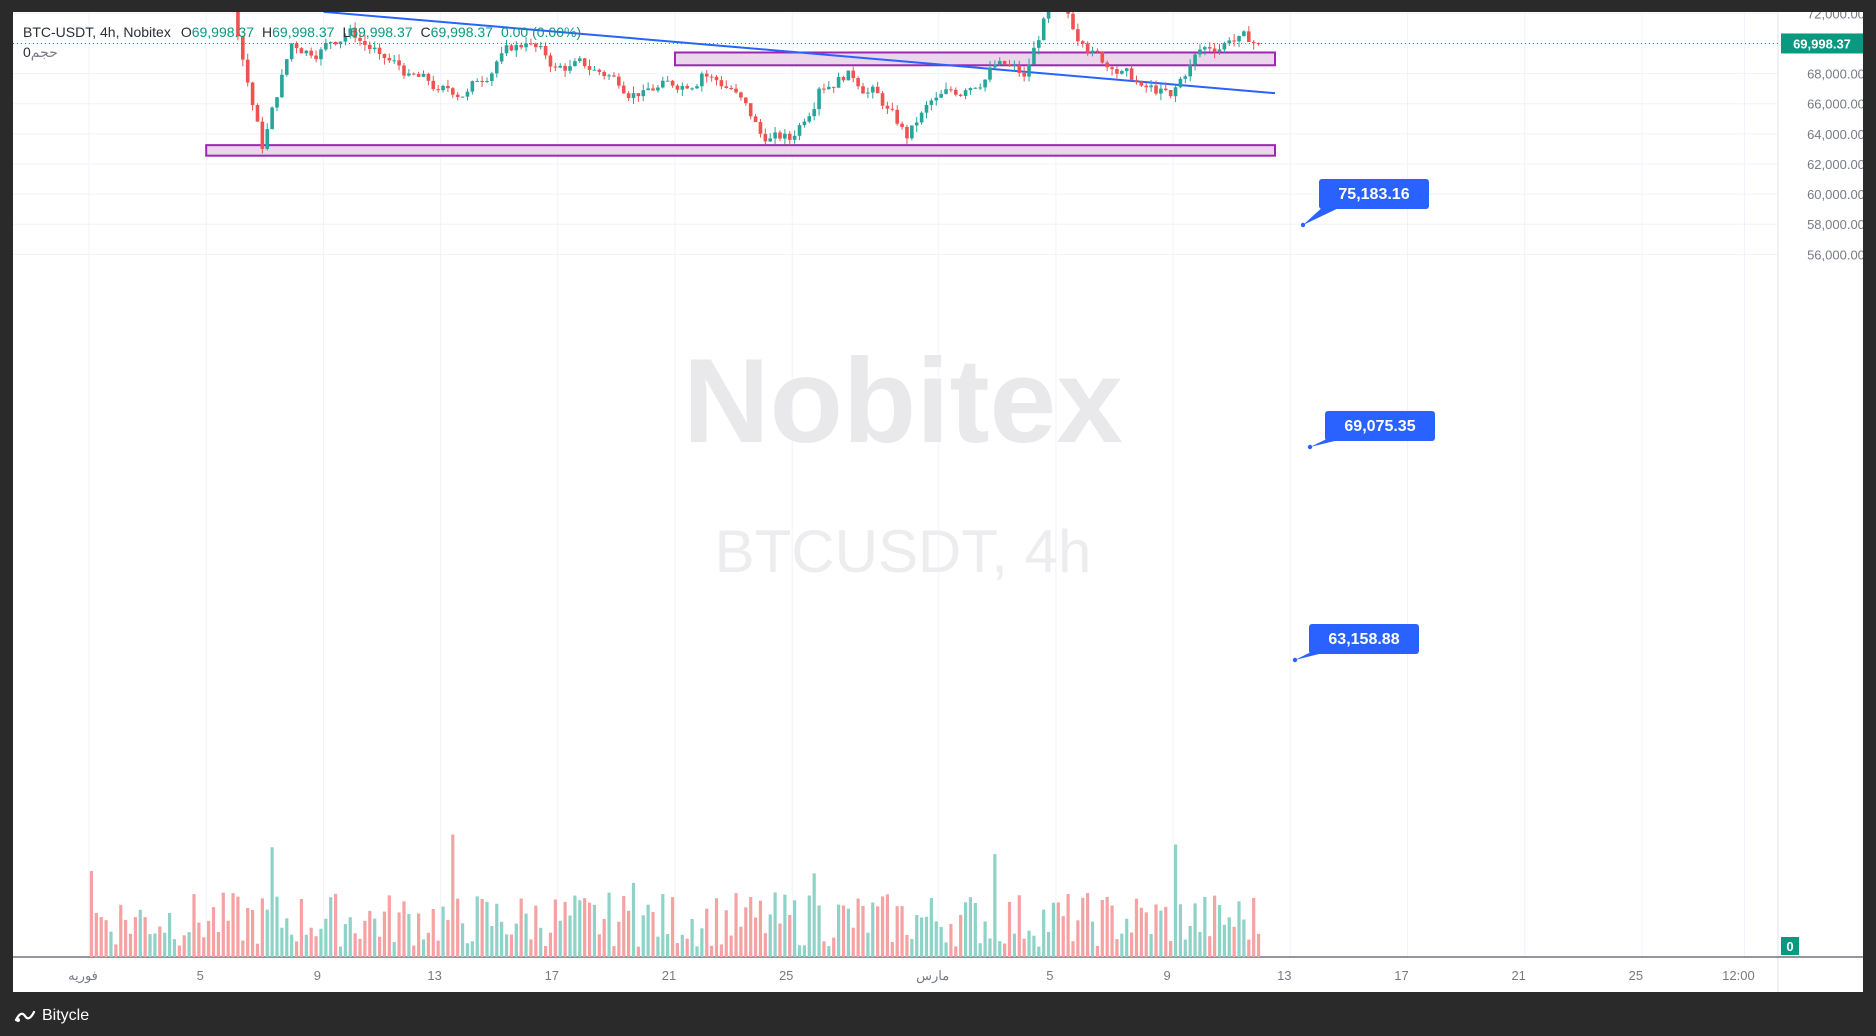 The height and width of the screenshot is (1036, 1876). I want to click on close-value: 69,998.37, so click(461, 32).